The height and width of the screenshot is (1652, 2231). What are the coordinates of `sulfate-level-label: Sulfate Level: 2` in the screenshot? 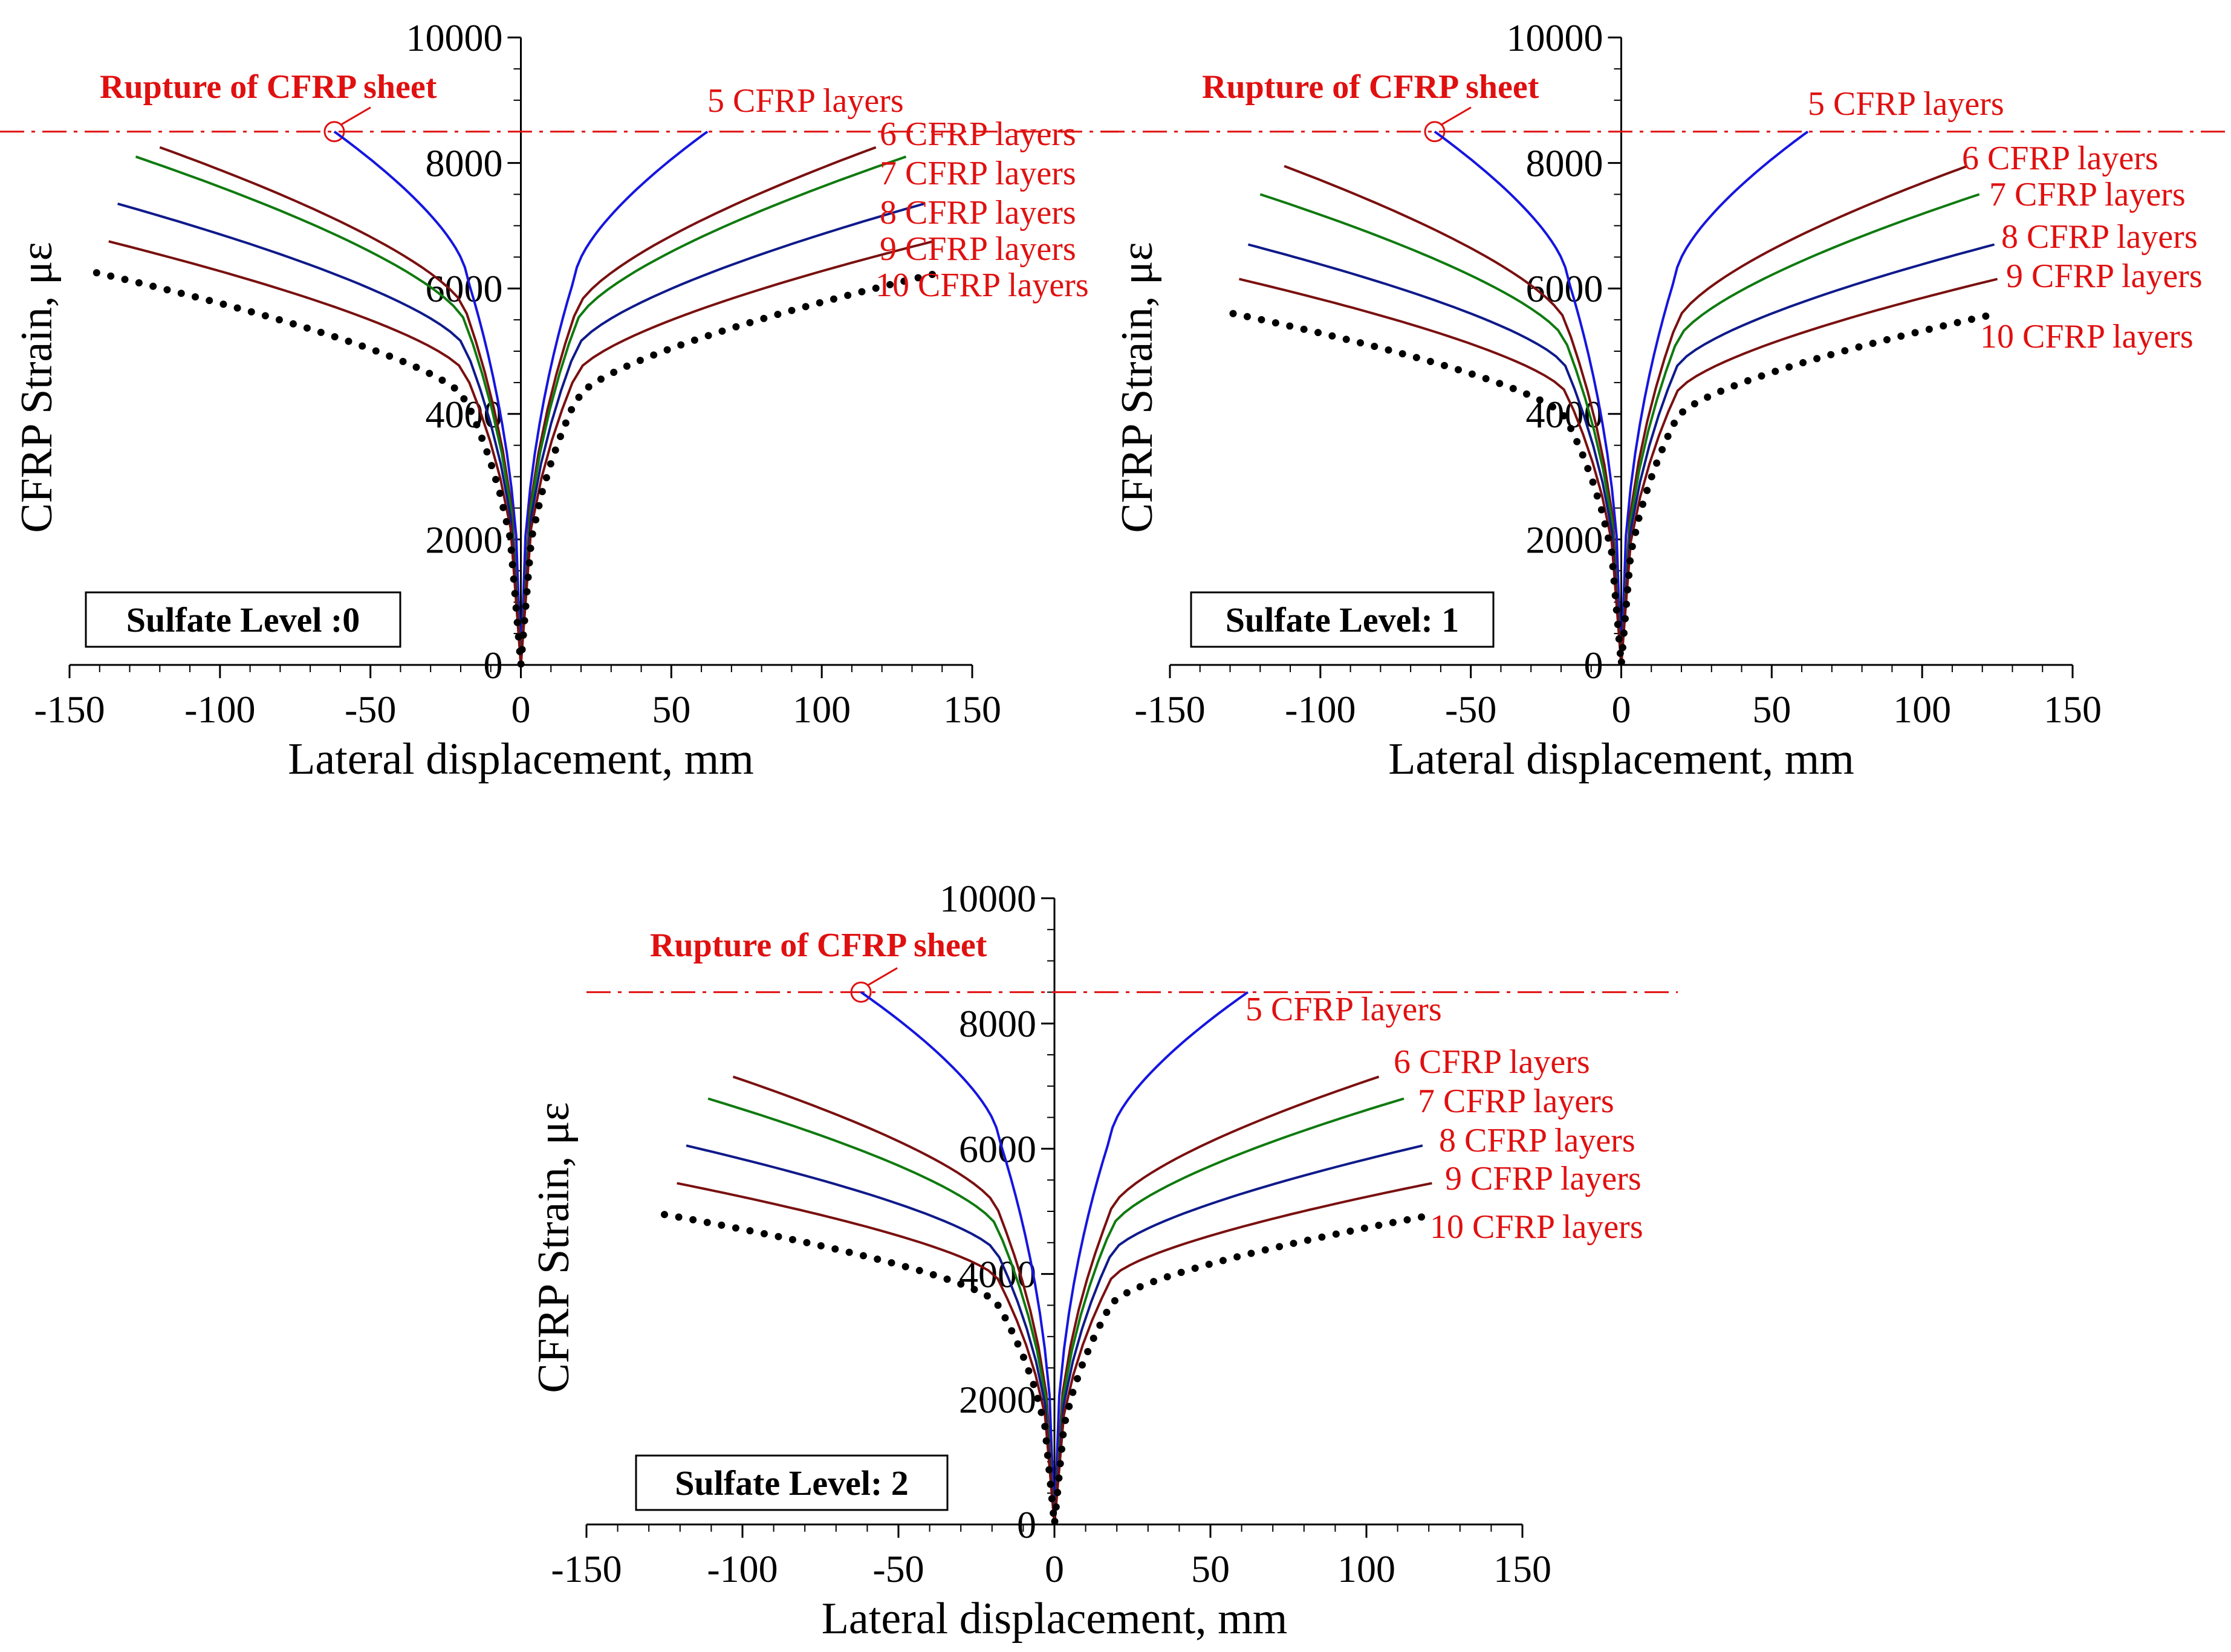 It's located at (792, 1483).